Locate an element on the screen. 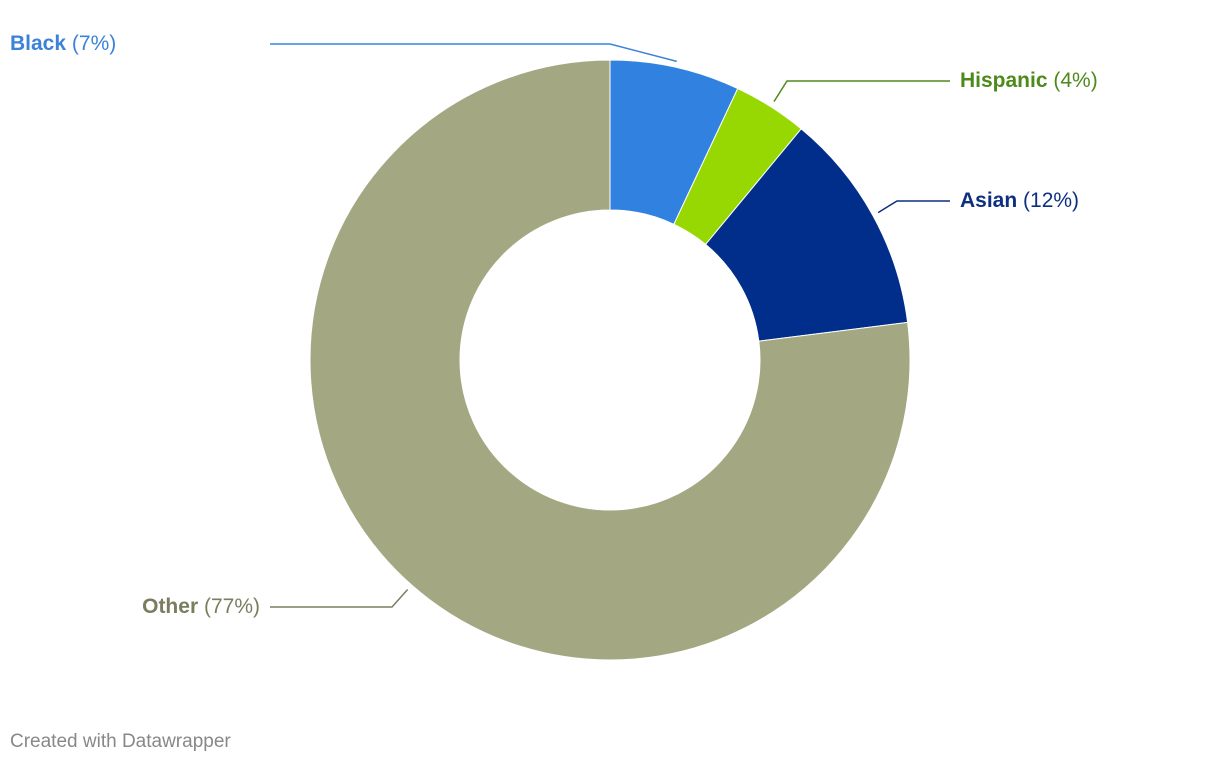  category-name: Black is located at coordinates (38, 43).